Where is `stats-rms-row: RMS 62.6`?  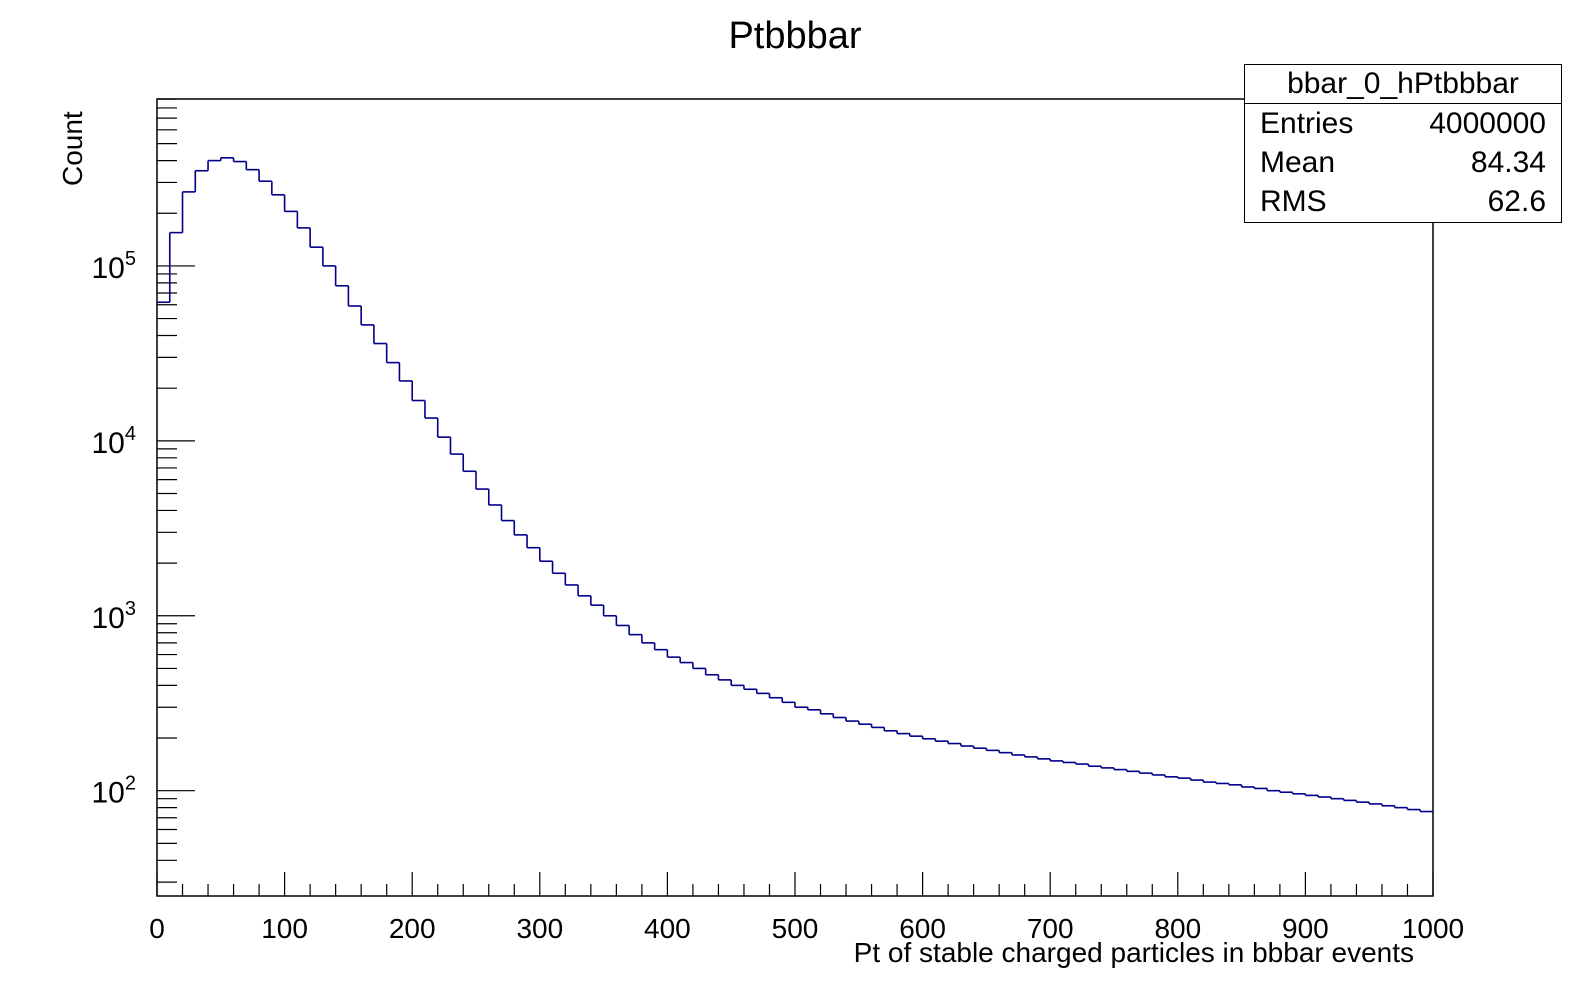 stats-rms-row: RMS 62.6 is located at coordinates (1403, 201).